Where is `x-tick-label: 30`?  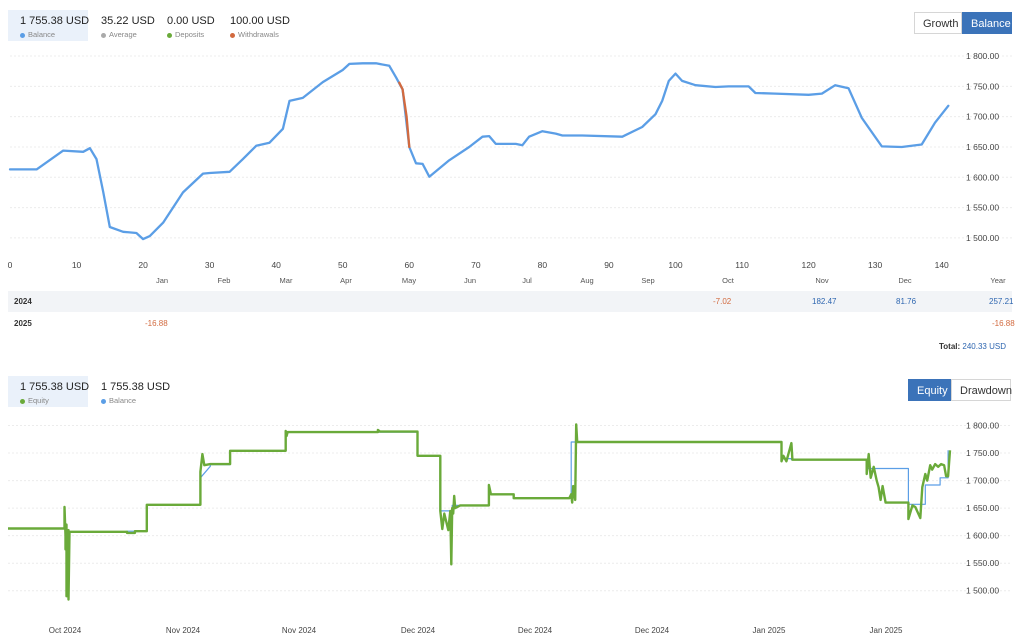 x-tick-label: 30 is located at coordinates (210, 265).